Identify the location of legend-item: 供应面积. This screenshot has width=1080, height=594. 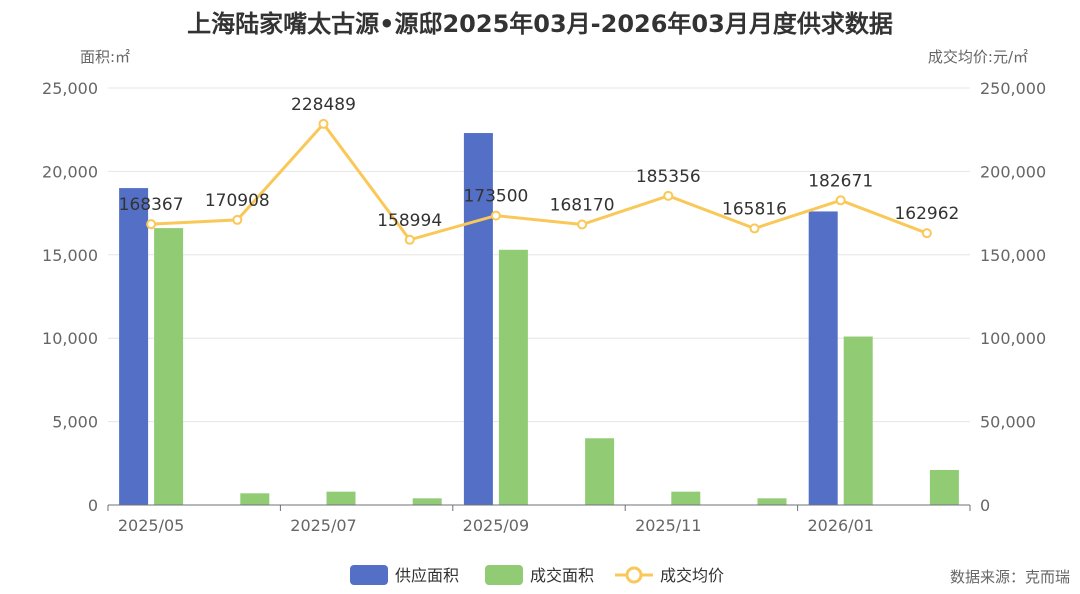
(404, 575).